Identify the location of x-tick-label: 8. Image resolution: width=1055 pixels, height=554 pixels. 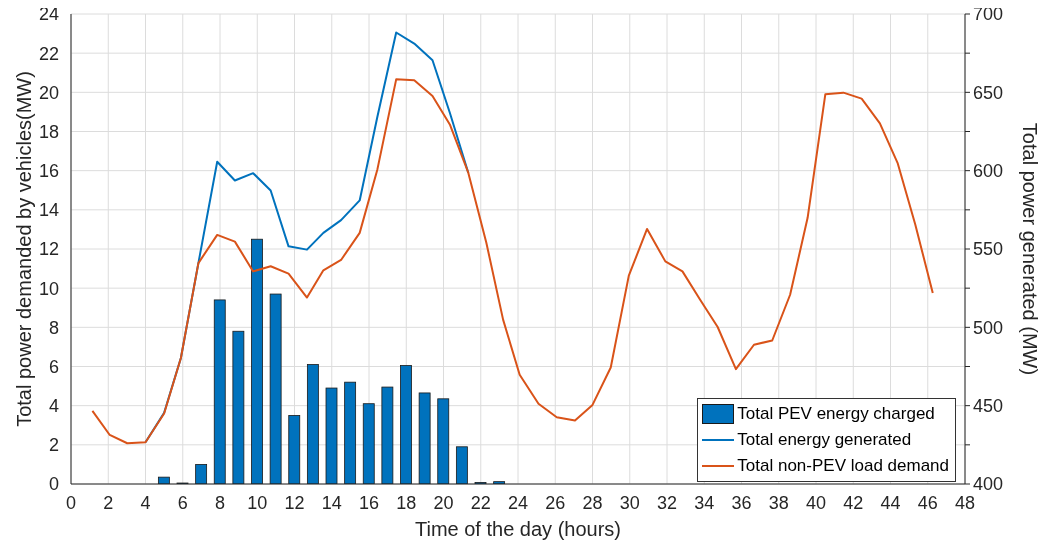
(220, 502).